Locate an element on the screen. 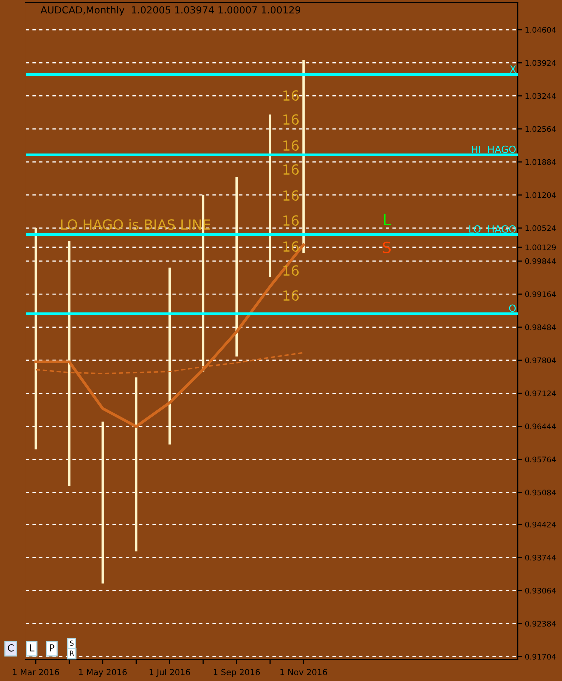 This screenshot has width=562, height=681. line-series is located at coordinates (170, 336).